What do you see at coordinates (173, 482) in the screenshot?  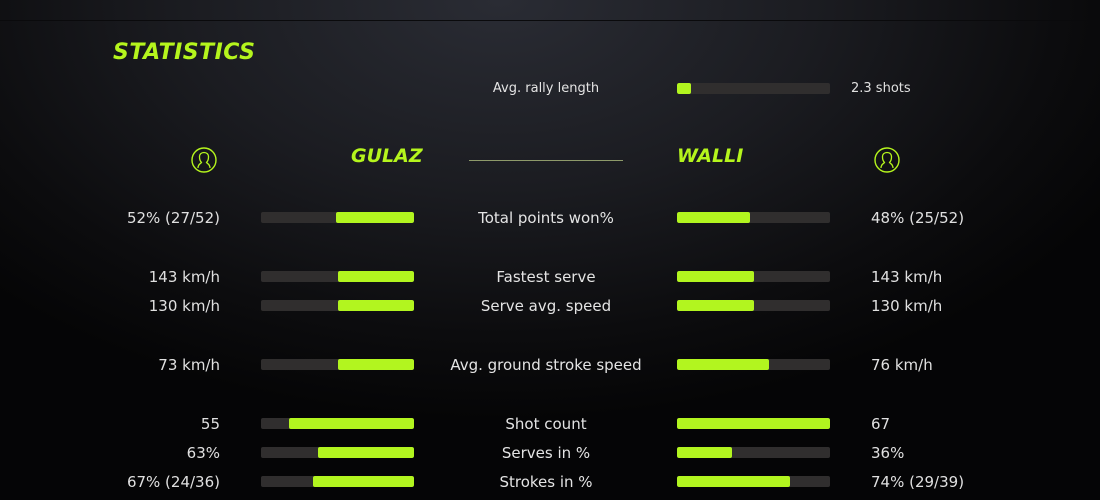 I see `left-value: 67% (24/36)` at bounding box center [173, 482].